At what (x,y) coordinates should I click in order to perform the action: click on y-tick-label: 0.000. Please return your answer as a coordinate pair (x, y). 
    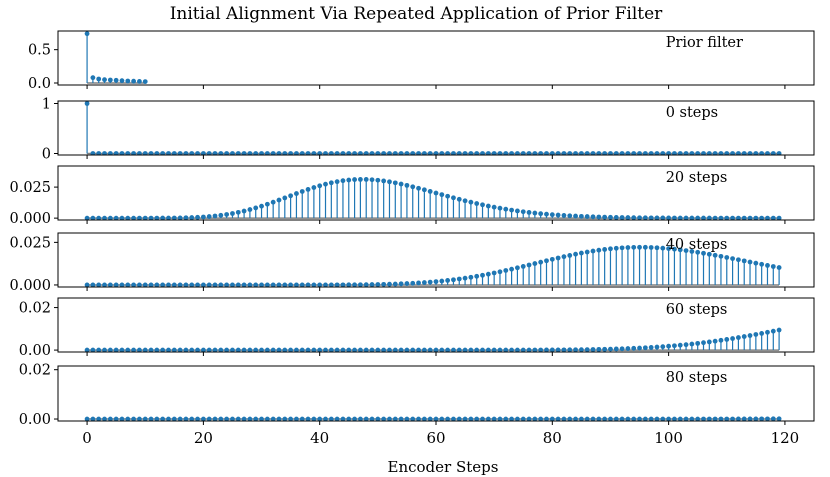
    Looking at the image, I should click on (30, 286).